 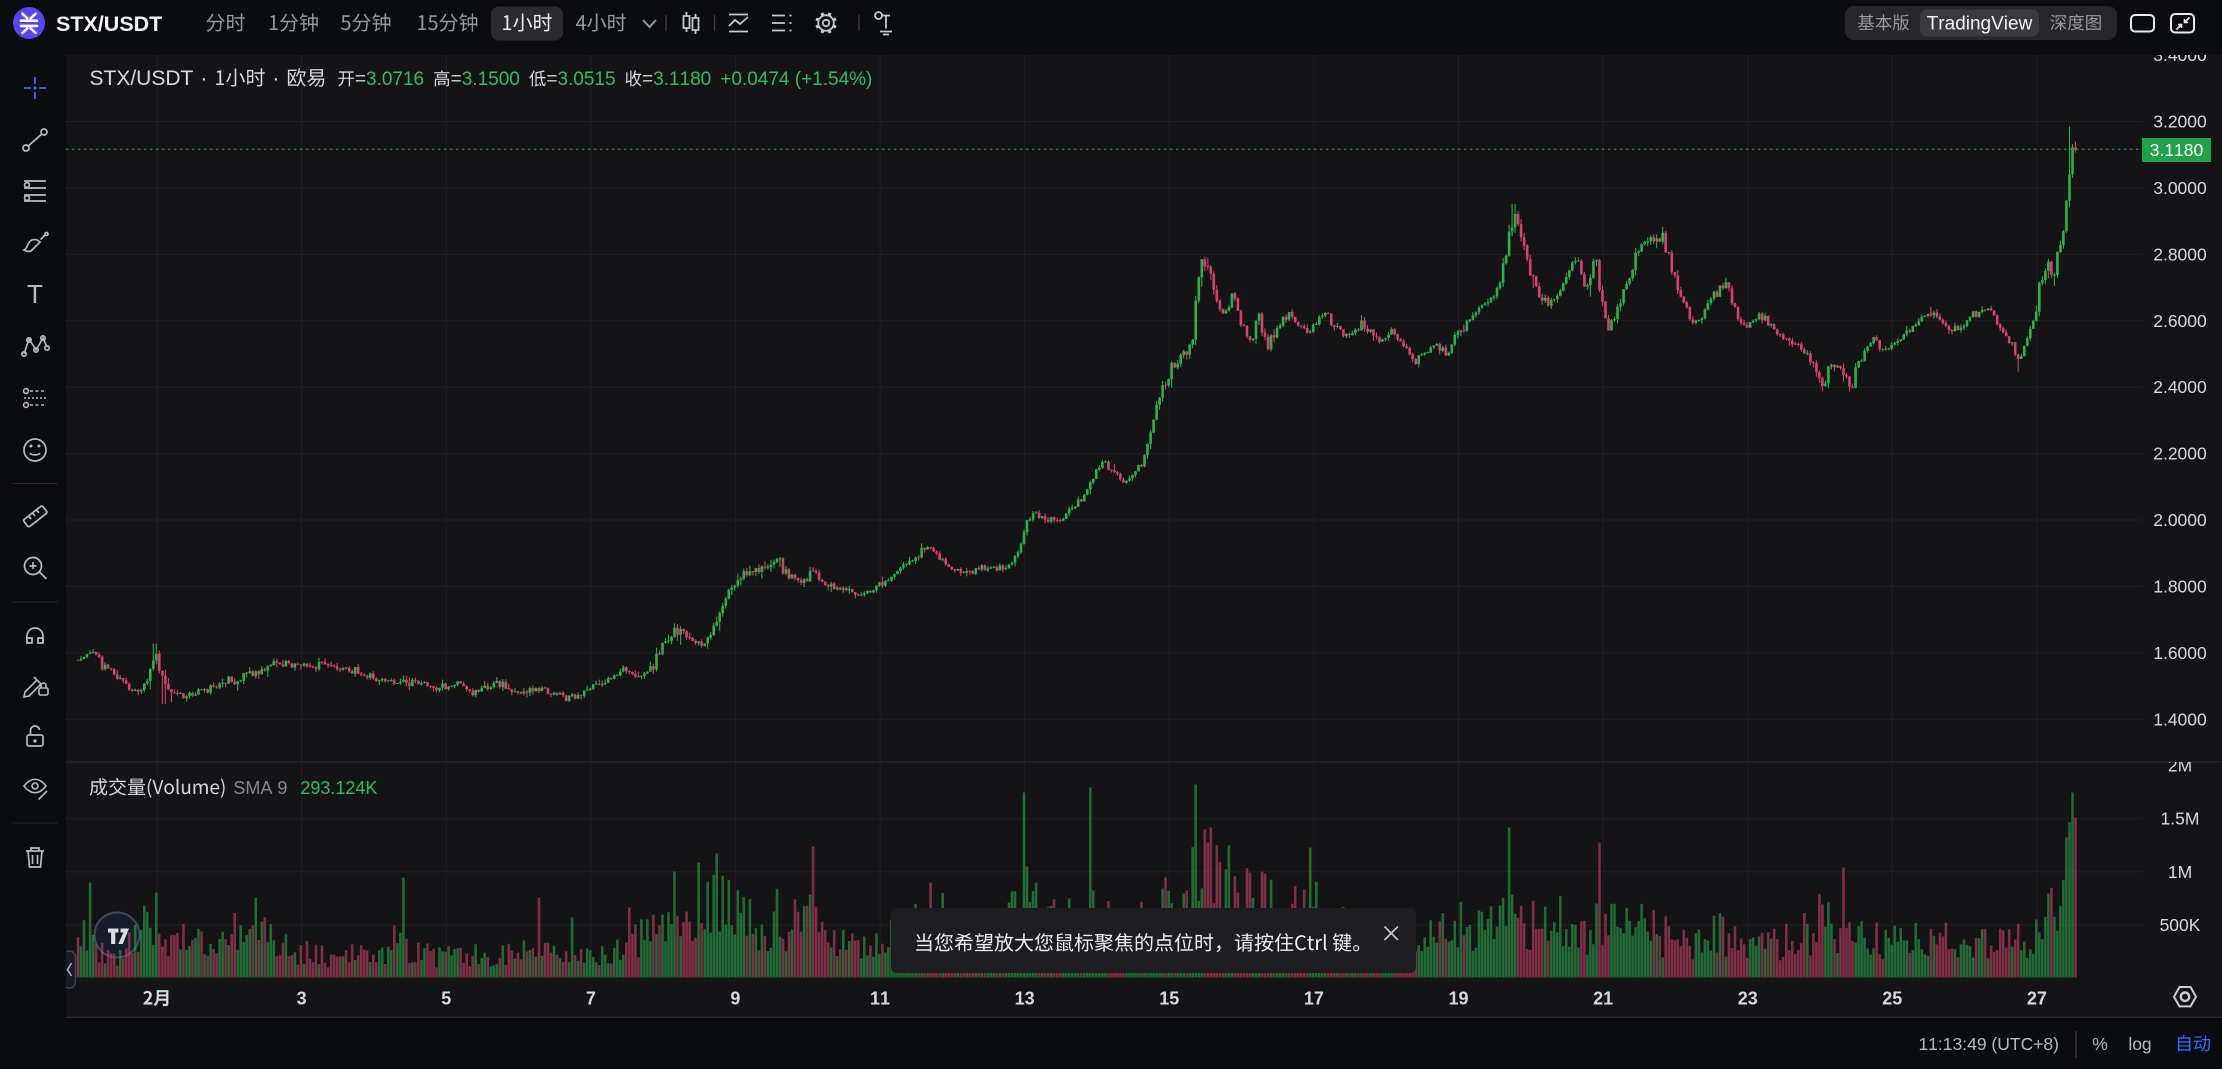 I want to click on svg-text: 19, so click(x=1458, y=999).